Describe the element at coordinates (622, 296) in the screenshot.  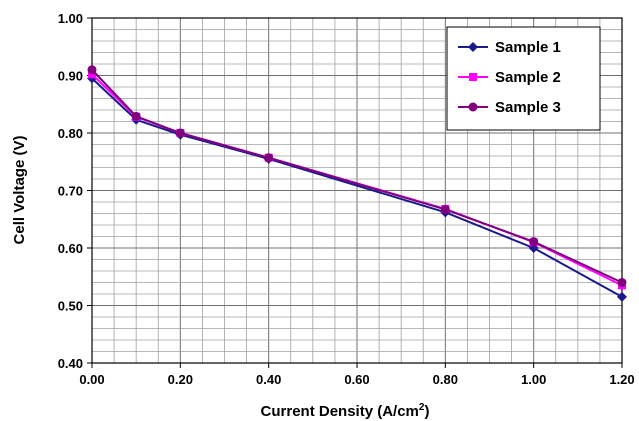
I see `series-1-point` at that location.